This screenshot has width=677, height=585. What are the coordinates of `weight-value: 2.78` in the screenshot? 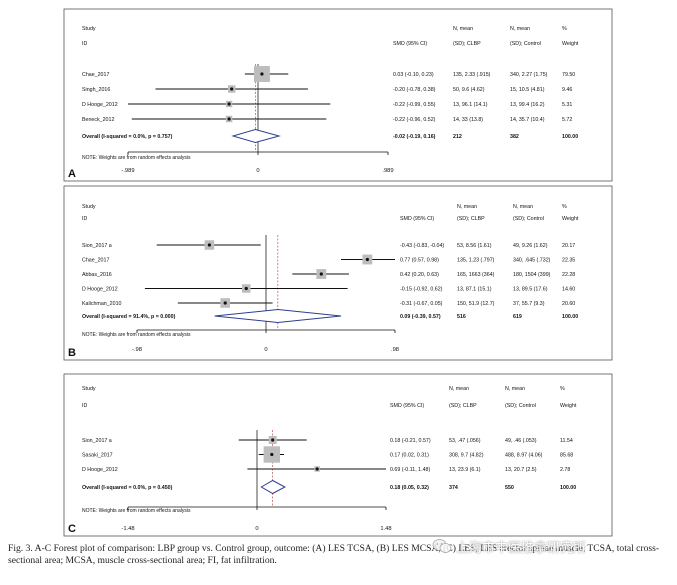 It's located at (565, 470).